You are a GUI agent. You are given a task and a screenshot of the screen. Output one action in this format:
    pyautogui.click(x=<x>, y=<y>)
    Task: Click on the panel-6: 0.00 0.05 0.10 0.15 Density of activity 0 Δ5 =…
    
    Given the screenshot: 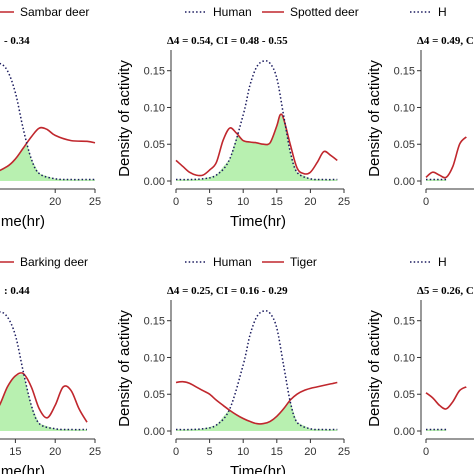 What is the action you would take?
    pyautogui.click(x=420, y=356)
    